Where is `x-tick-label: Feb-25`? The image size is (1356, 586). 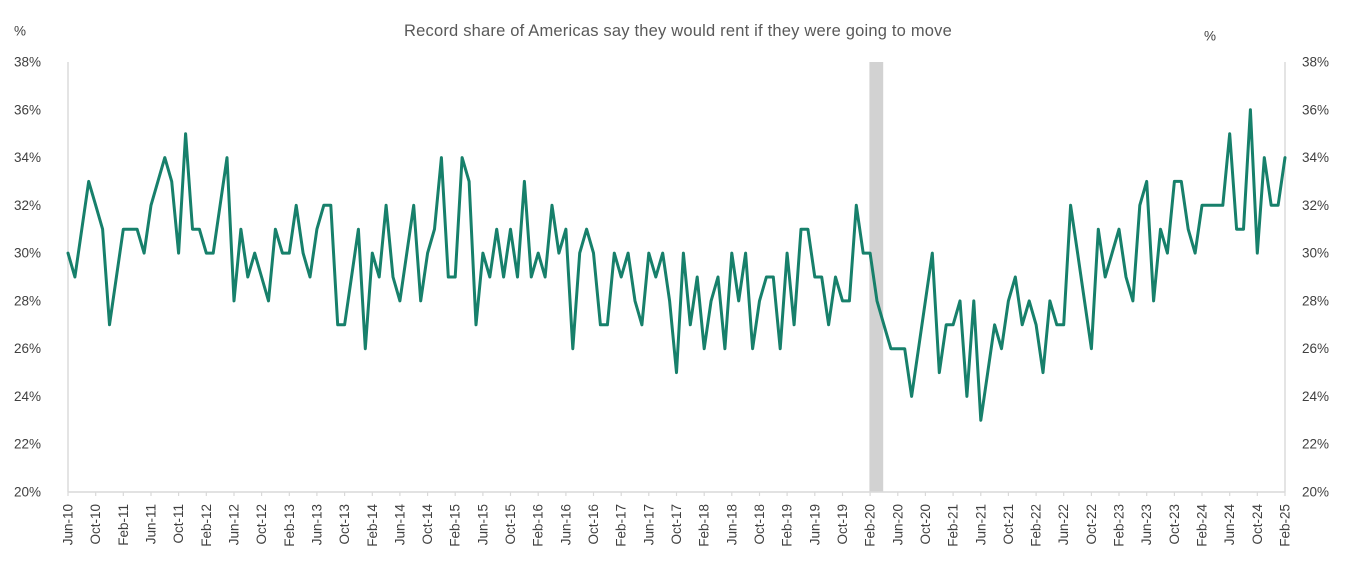 x-tick-label: Feb-25 is located at coordinates (1285, 525).